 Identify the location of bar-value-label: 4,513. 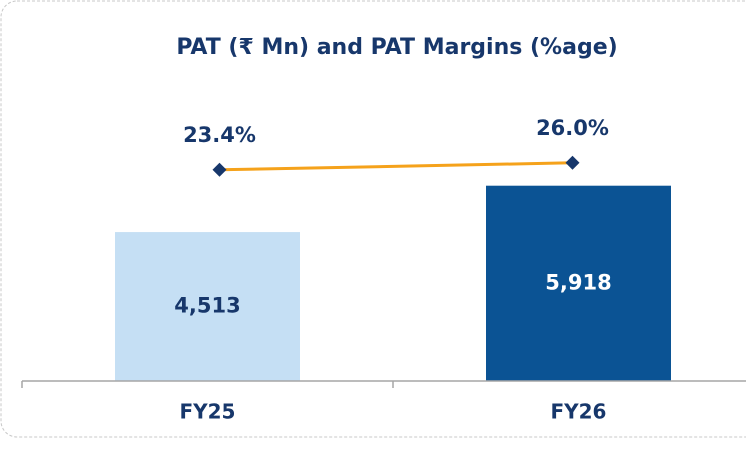
(207, 306).